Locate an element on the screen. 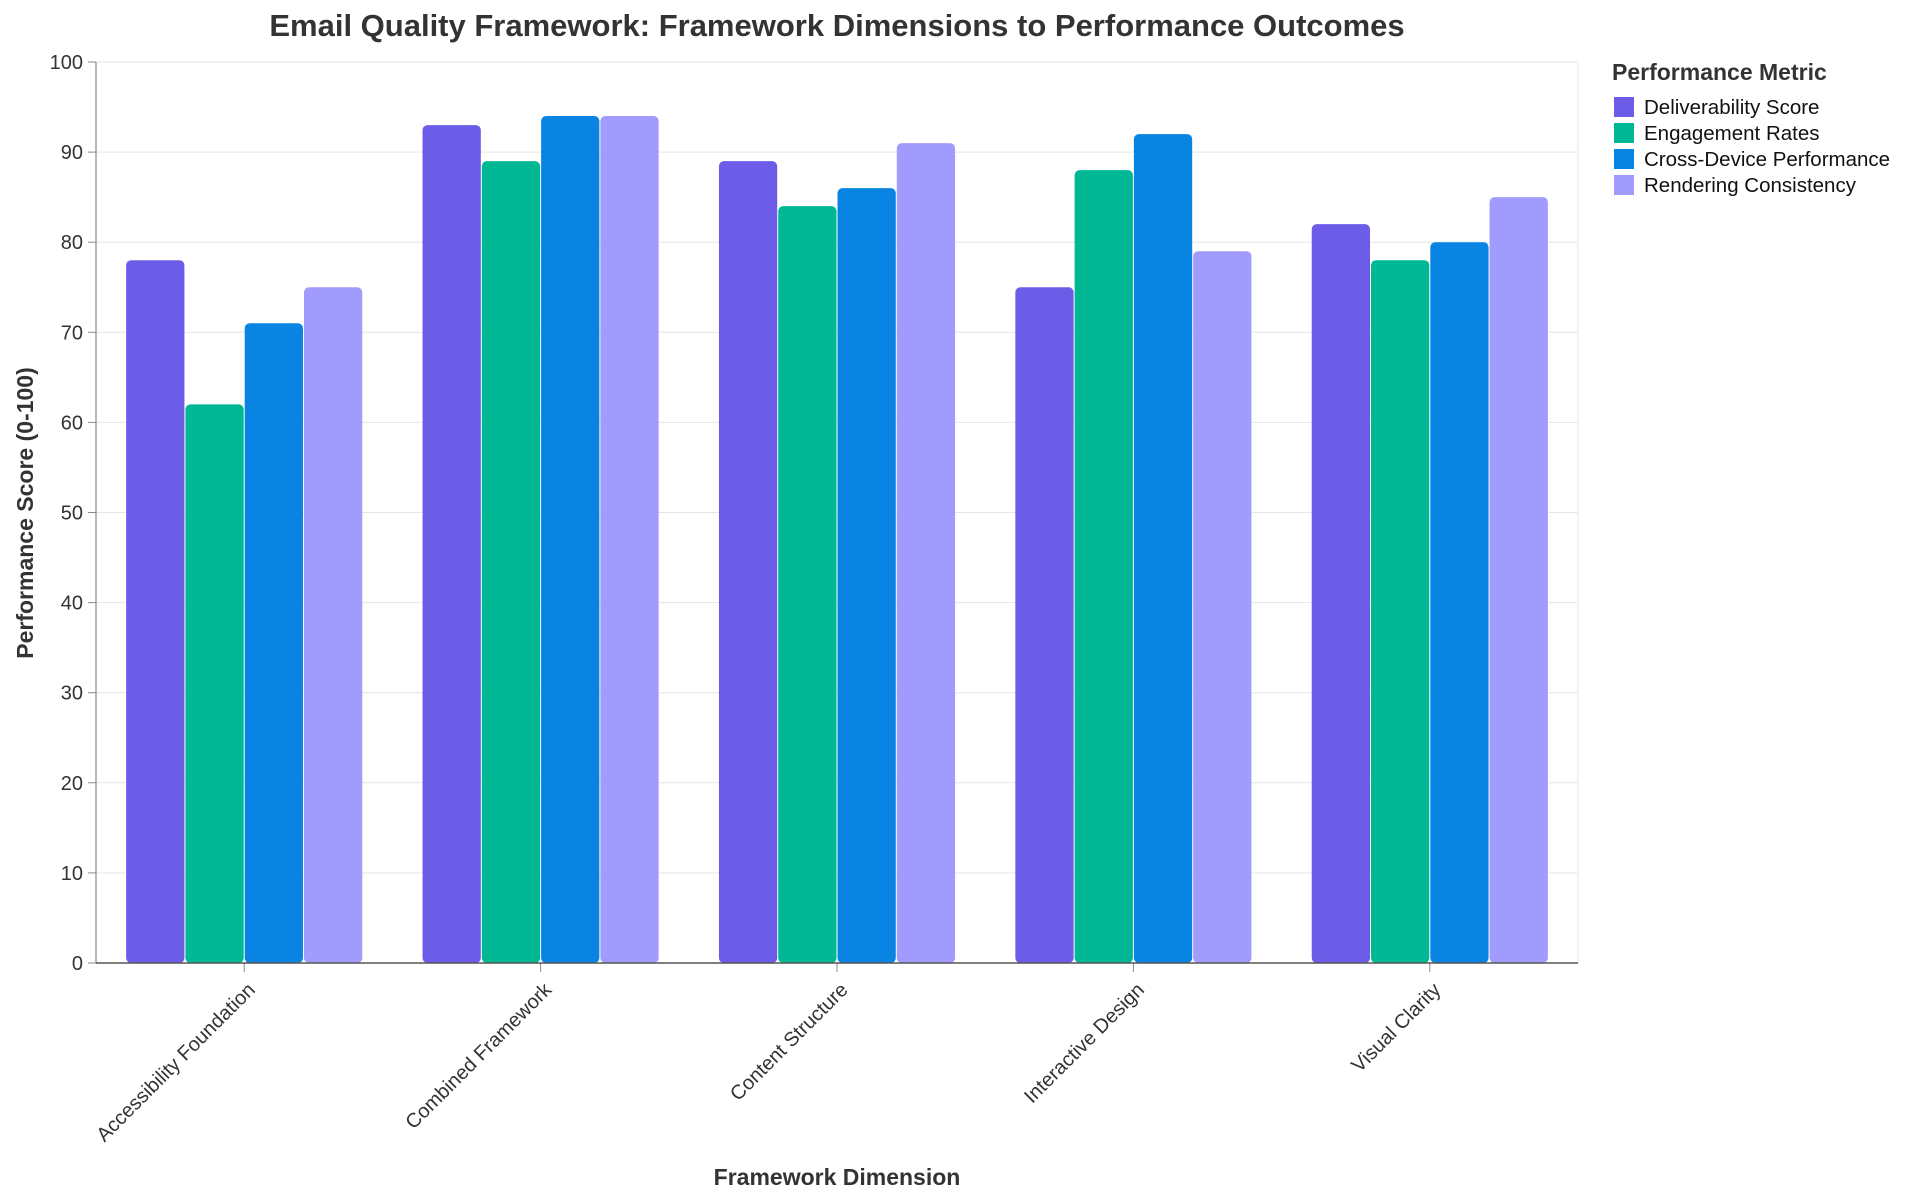 This screenshot has height=1200, width=1920. y-tick-label: 0 is located at coordinates (77, 964).